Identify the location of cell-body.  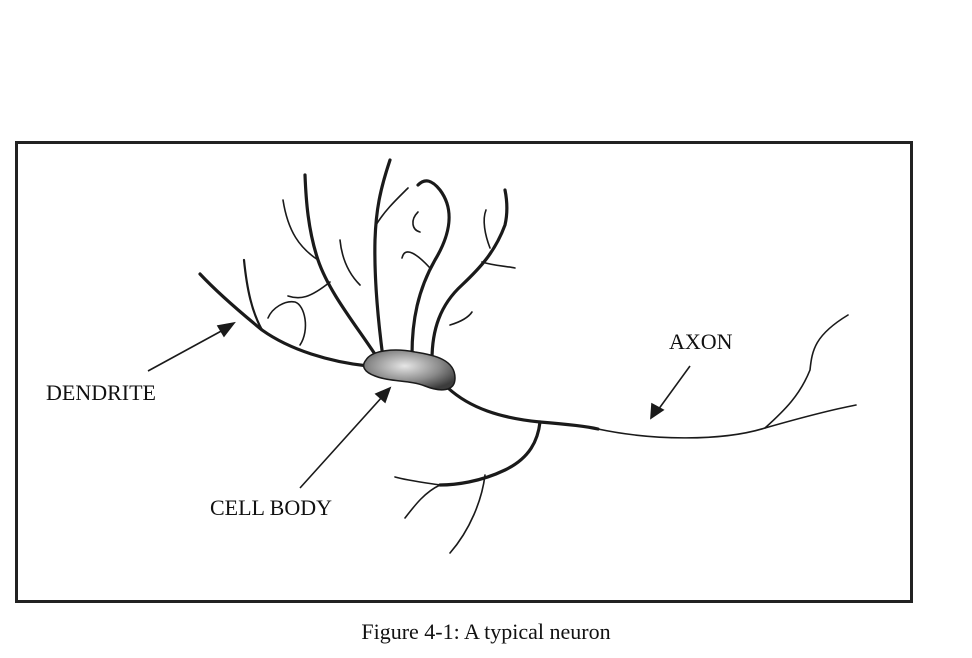
(409, 370).